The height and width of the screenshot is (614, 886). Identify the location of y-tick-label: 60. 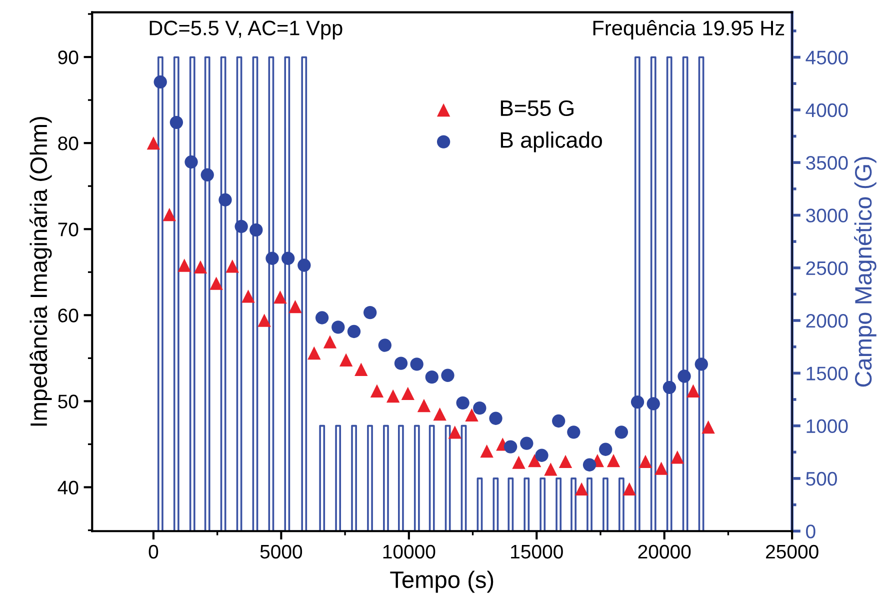
(68, 315).